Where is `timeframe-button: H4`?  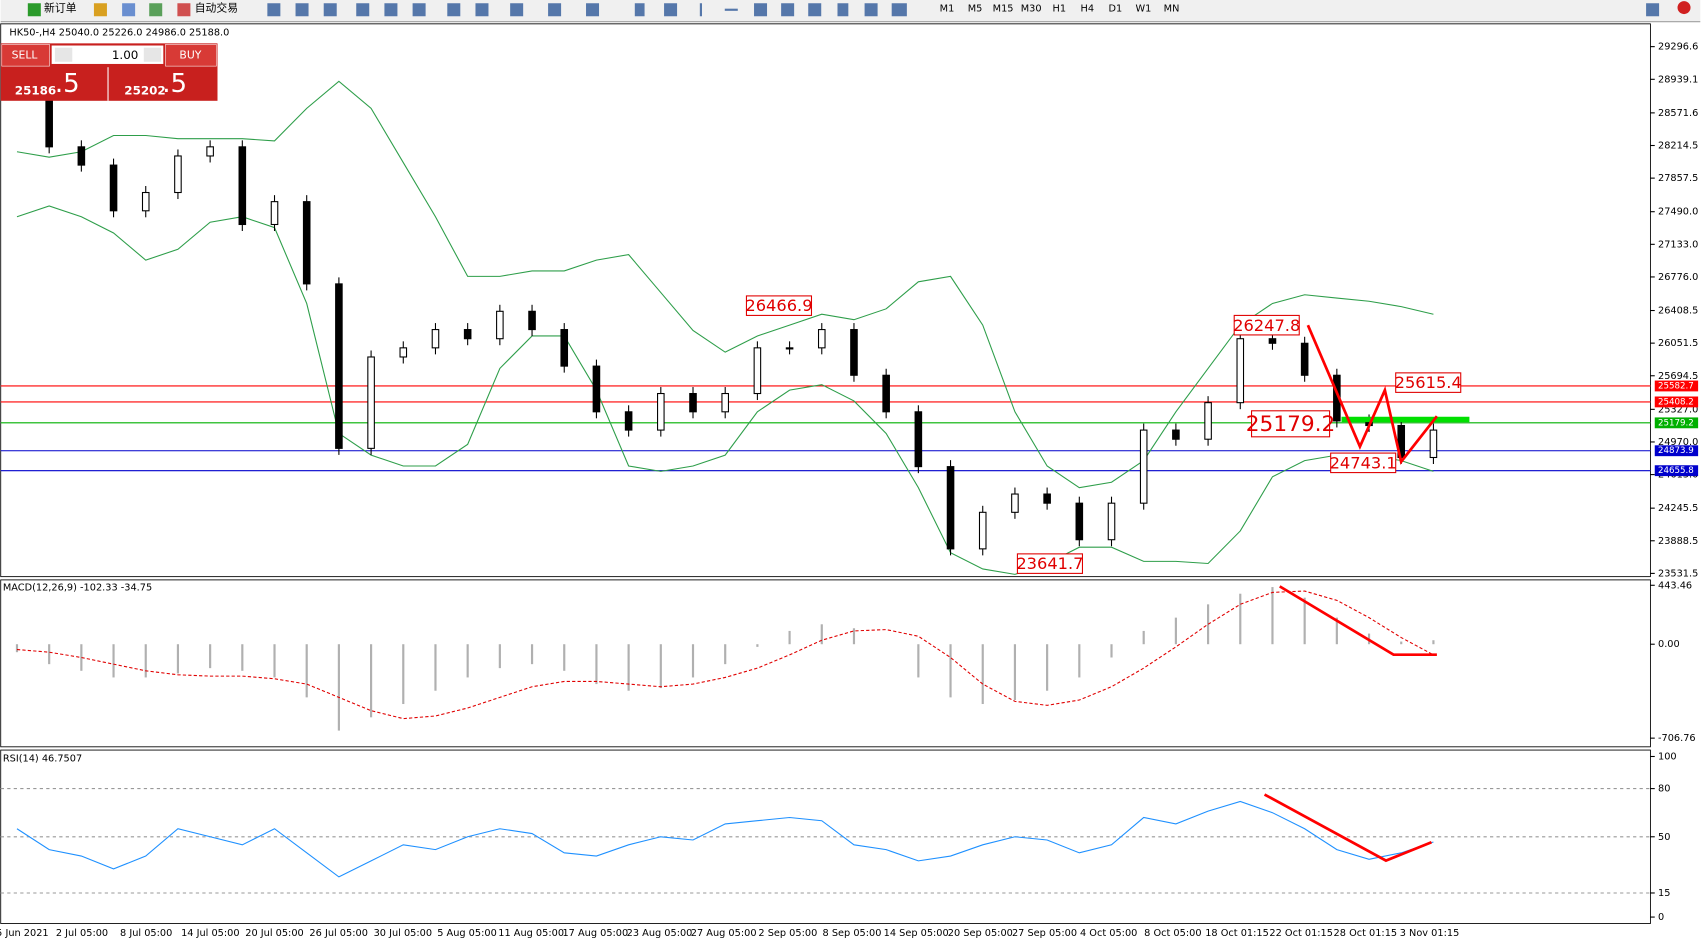 timeframe-button: H4 is located at coordinates (1088, 9).